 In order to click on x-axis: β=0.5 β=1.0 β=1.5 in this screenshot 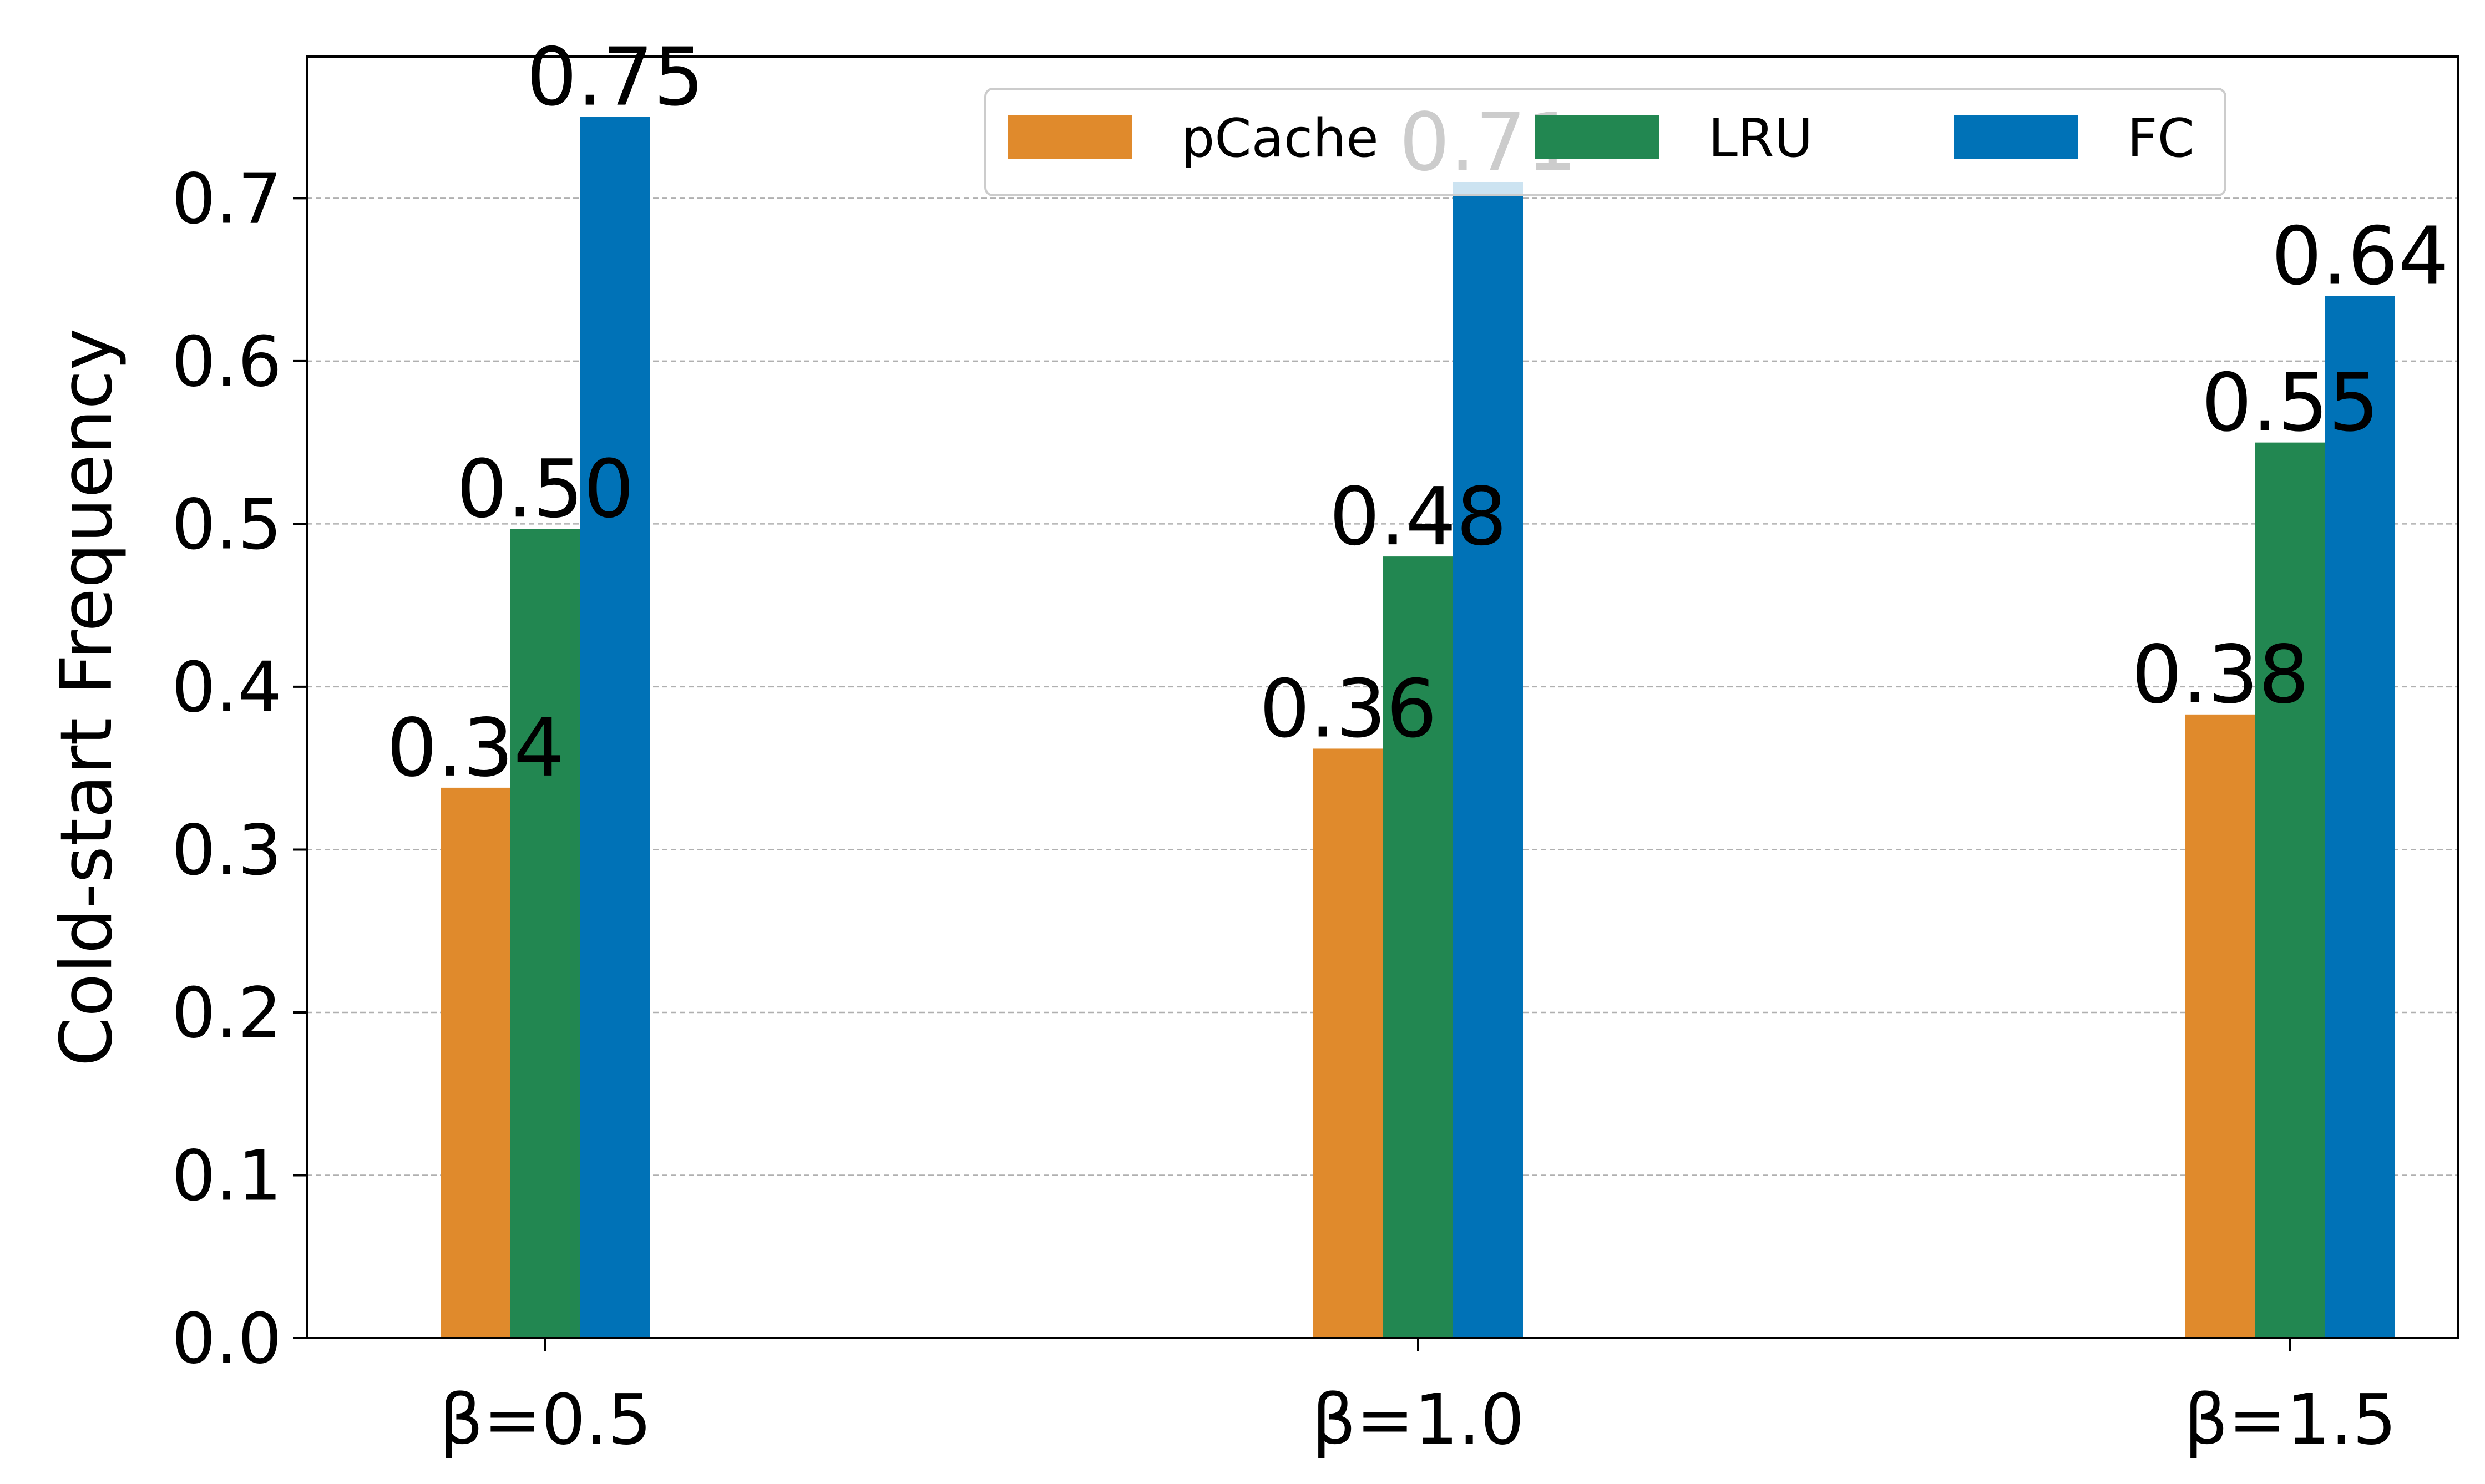, I will do `click(1418, 1399)`.